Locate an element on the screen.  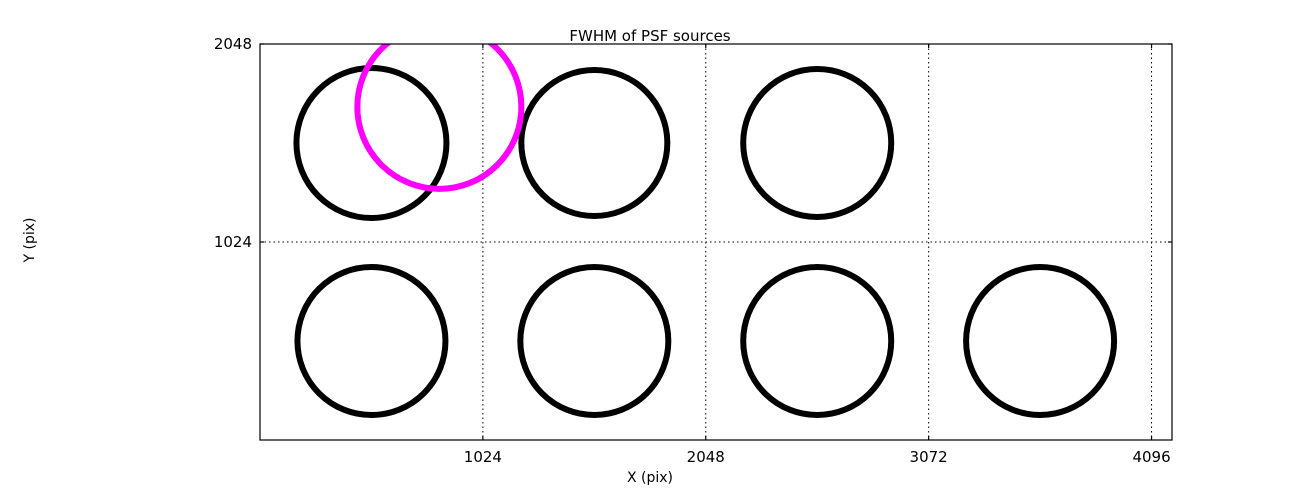
x-tick-label: 1024 is located at coordinates (482, 457).